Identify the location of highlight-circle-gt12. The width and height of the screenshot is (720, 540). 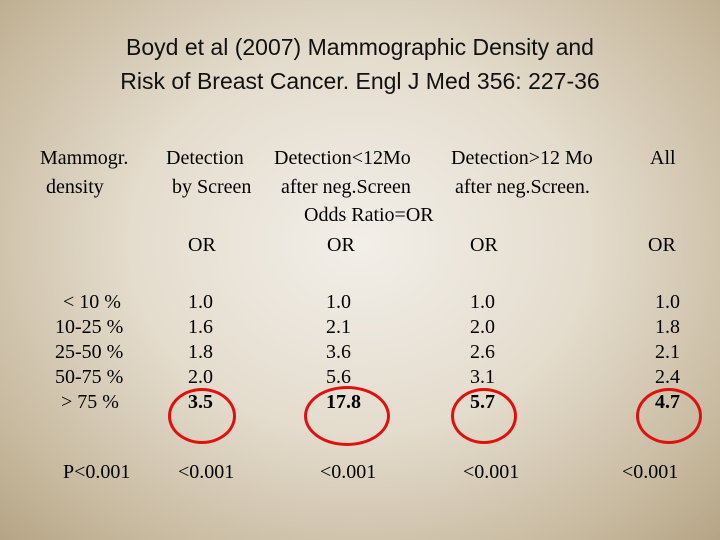
(484, 416).